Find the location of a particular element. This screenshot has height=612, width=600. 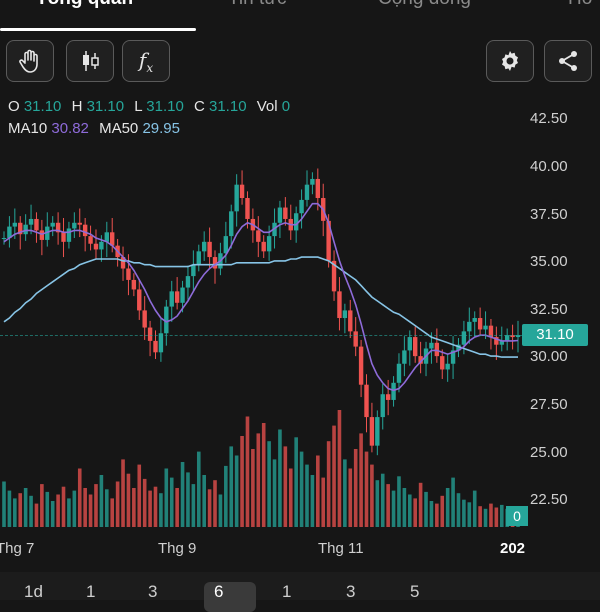

tab-community: Cộng đồng is located at coordinates (424, 5).